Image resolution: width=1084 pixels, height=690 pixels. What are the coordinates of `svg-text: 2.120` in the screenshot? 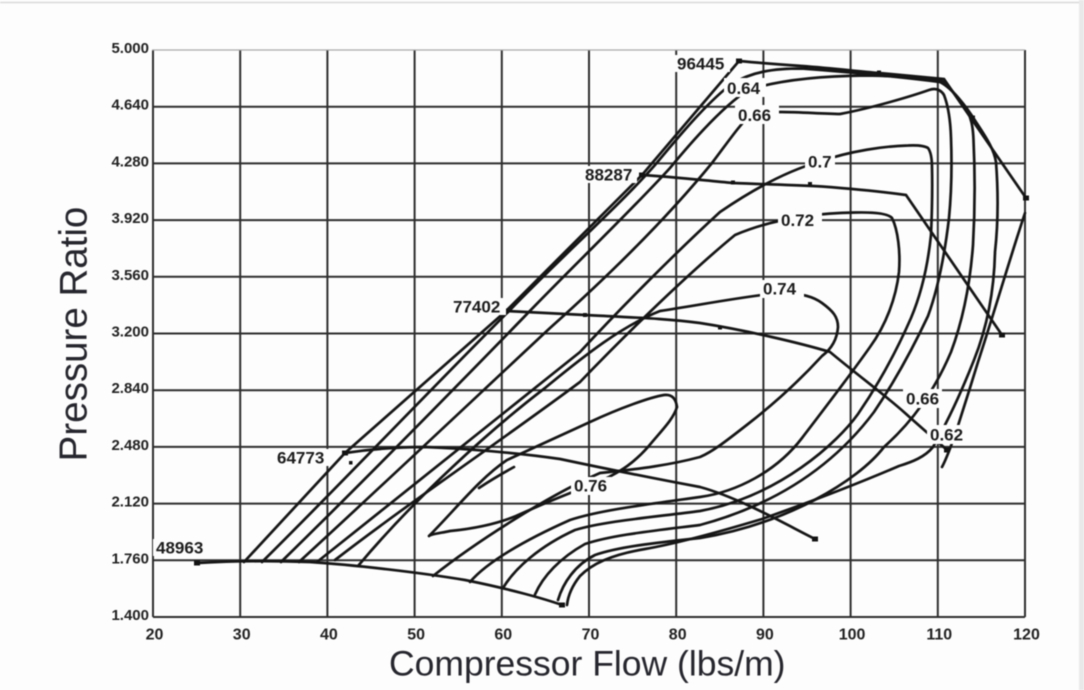 It's located at (130, 502).